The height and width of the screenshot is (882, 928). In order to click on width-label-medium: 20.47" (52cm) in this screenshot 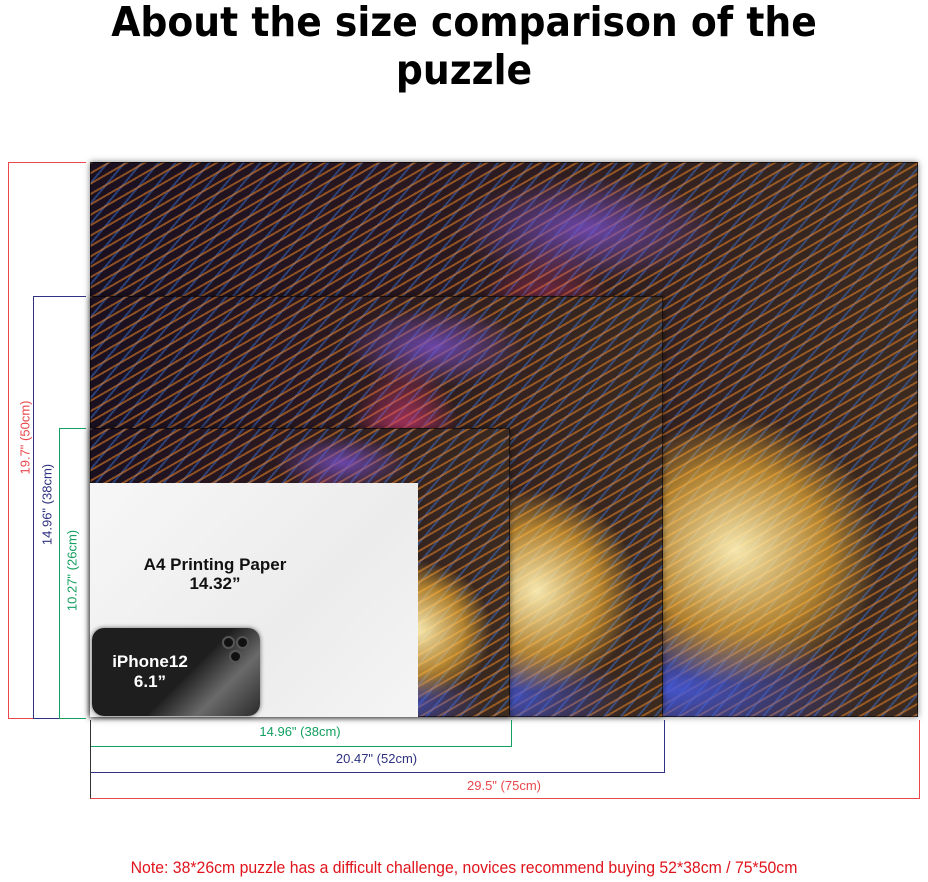, I will do `click(376, 758)`.